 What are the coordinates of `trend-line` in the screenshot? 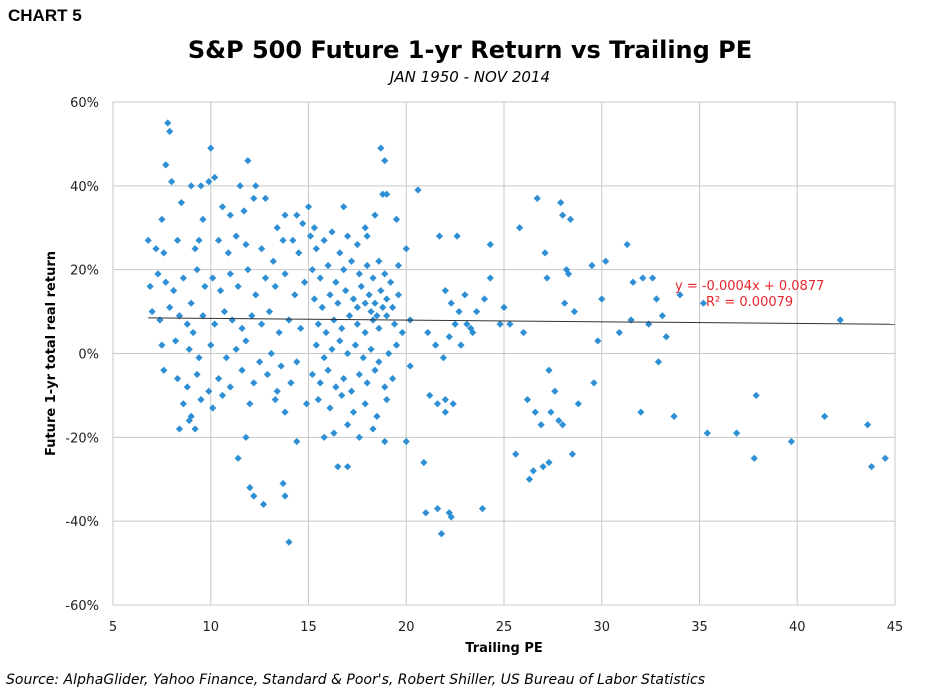 It's located at (522, 321).